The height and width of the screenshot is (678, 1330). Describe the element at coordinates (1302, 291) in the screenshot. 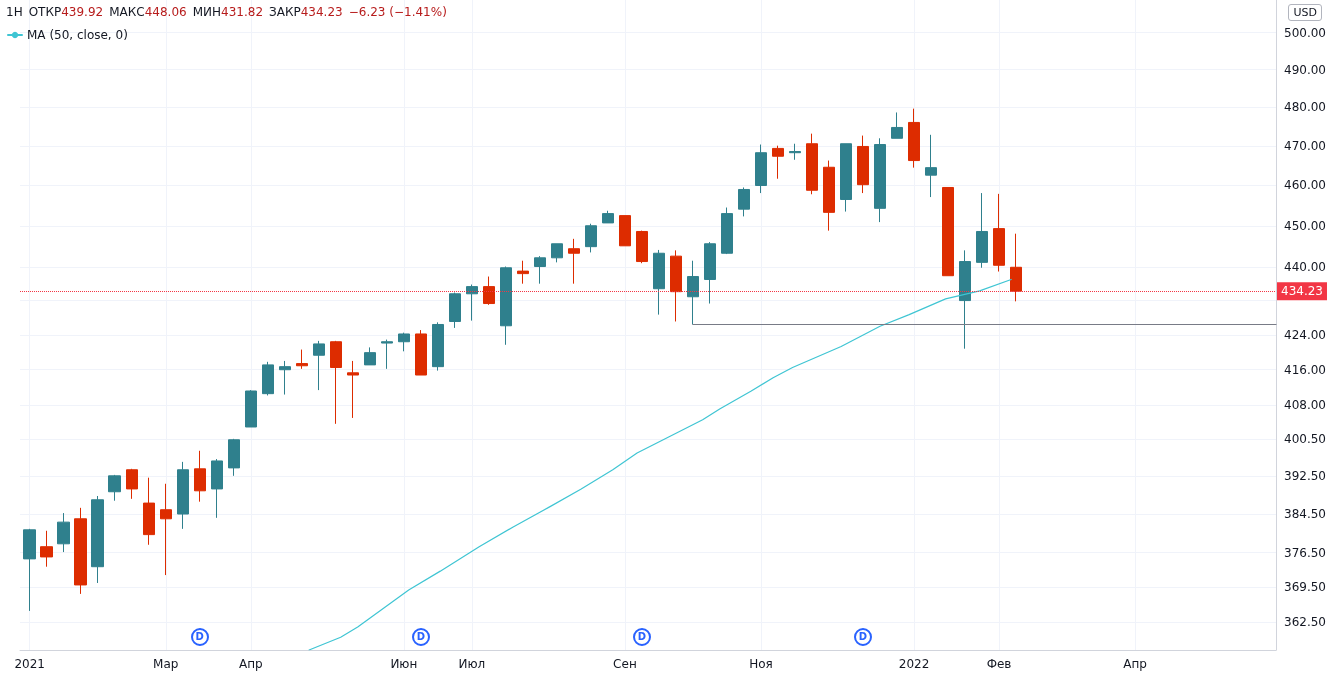

I see `ref-line-label: 434.23` at that location.